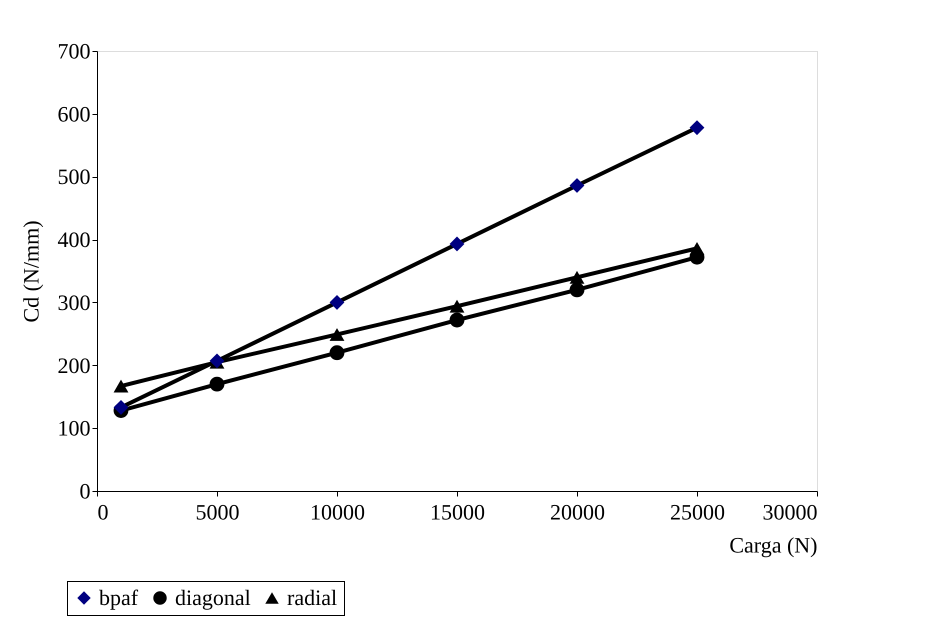  What do you see at coordinates (577, 512) in the screenshot?
I see `x-tick-label: 20000` at bounding box center [577, 512].